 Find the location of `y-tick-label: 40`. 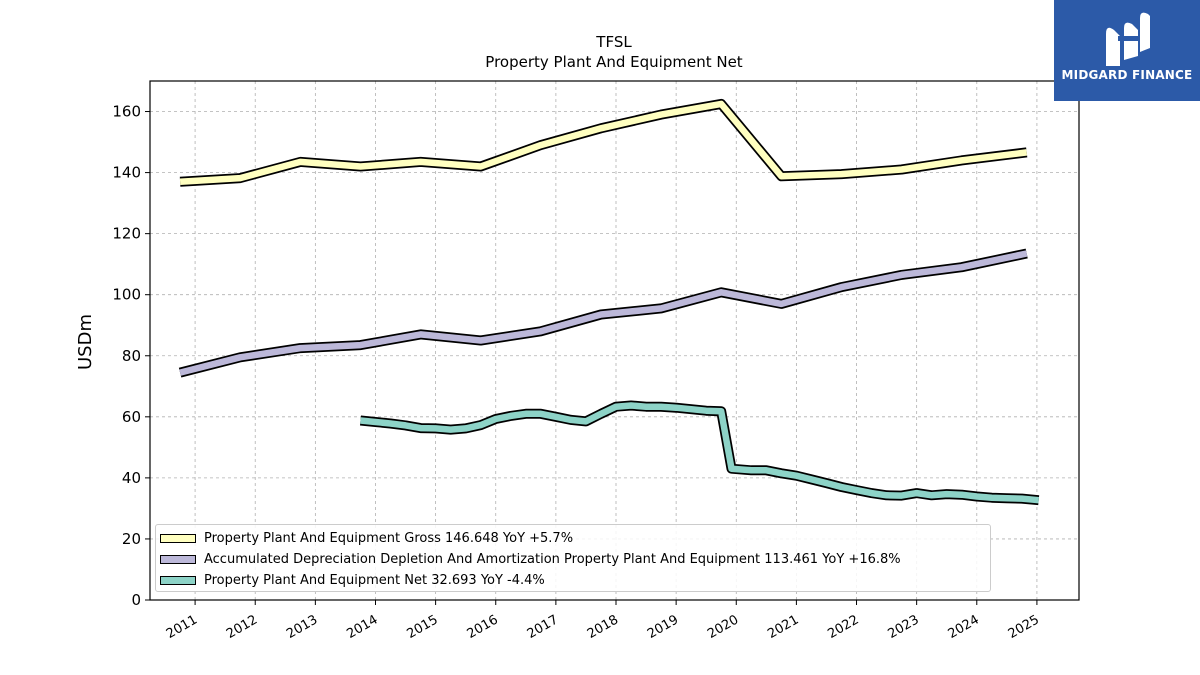

y-tick-label: 40 is located at coordinates (131, 478).